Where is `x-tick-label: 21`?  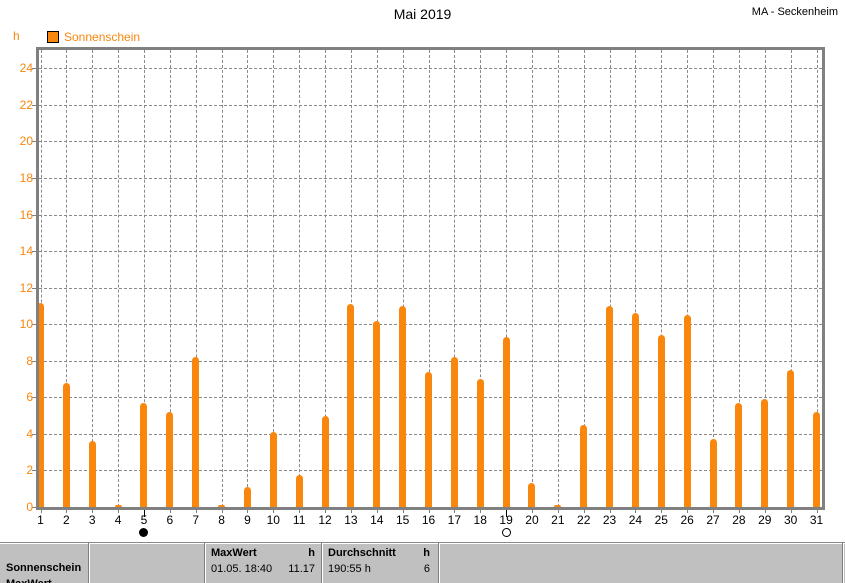 x-tick-label: 21 is located at coordinates (558, 520).